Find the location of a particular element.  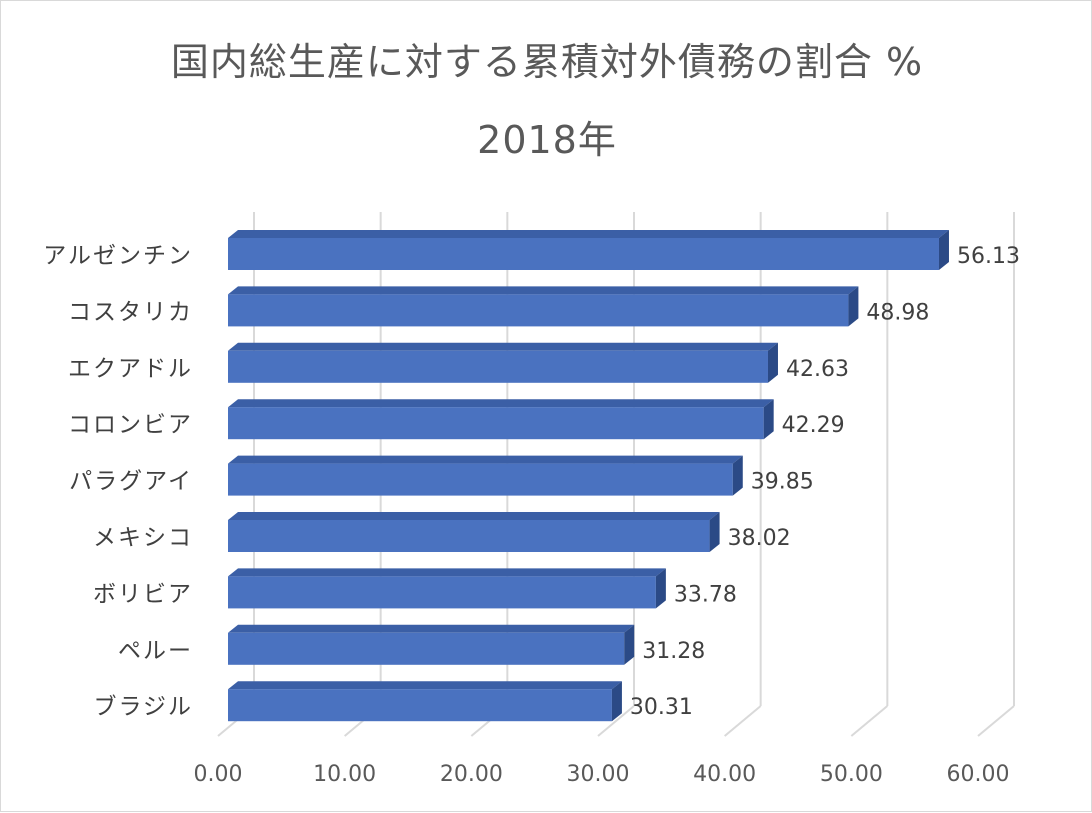

data-label: 38.02 is located at coordinates (759, 538).